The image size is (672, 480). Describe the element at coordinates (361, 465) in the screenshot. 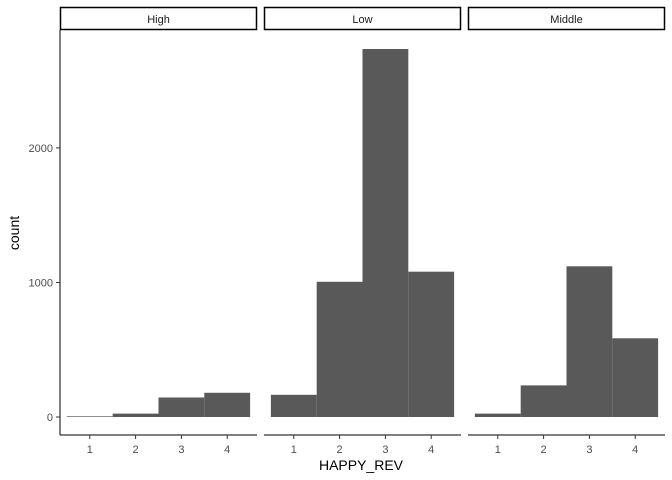

I see `x-axis-title: HAPPY_REV` at that location.